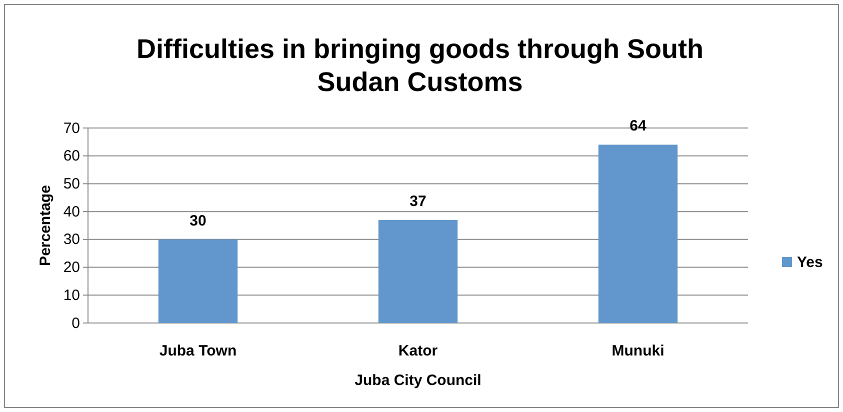 The height and width of the screenshot is (412, 843). Describe the element at coordinates (71, 295) in the screenshot. I see `y-tick-label: 10` at that location.